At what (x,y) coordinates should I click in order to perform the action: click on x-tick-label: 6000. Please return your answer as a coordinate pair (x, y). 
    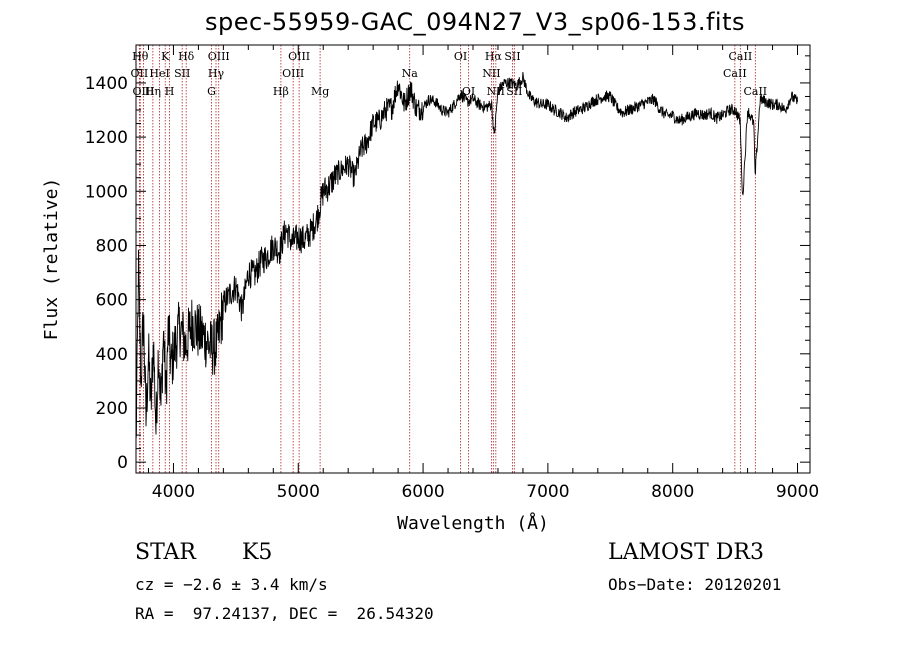
    Looking at the image, I should click on (422, 492).